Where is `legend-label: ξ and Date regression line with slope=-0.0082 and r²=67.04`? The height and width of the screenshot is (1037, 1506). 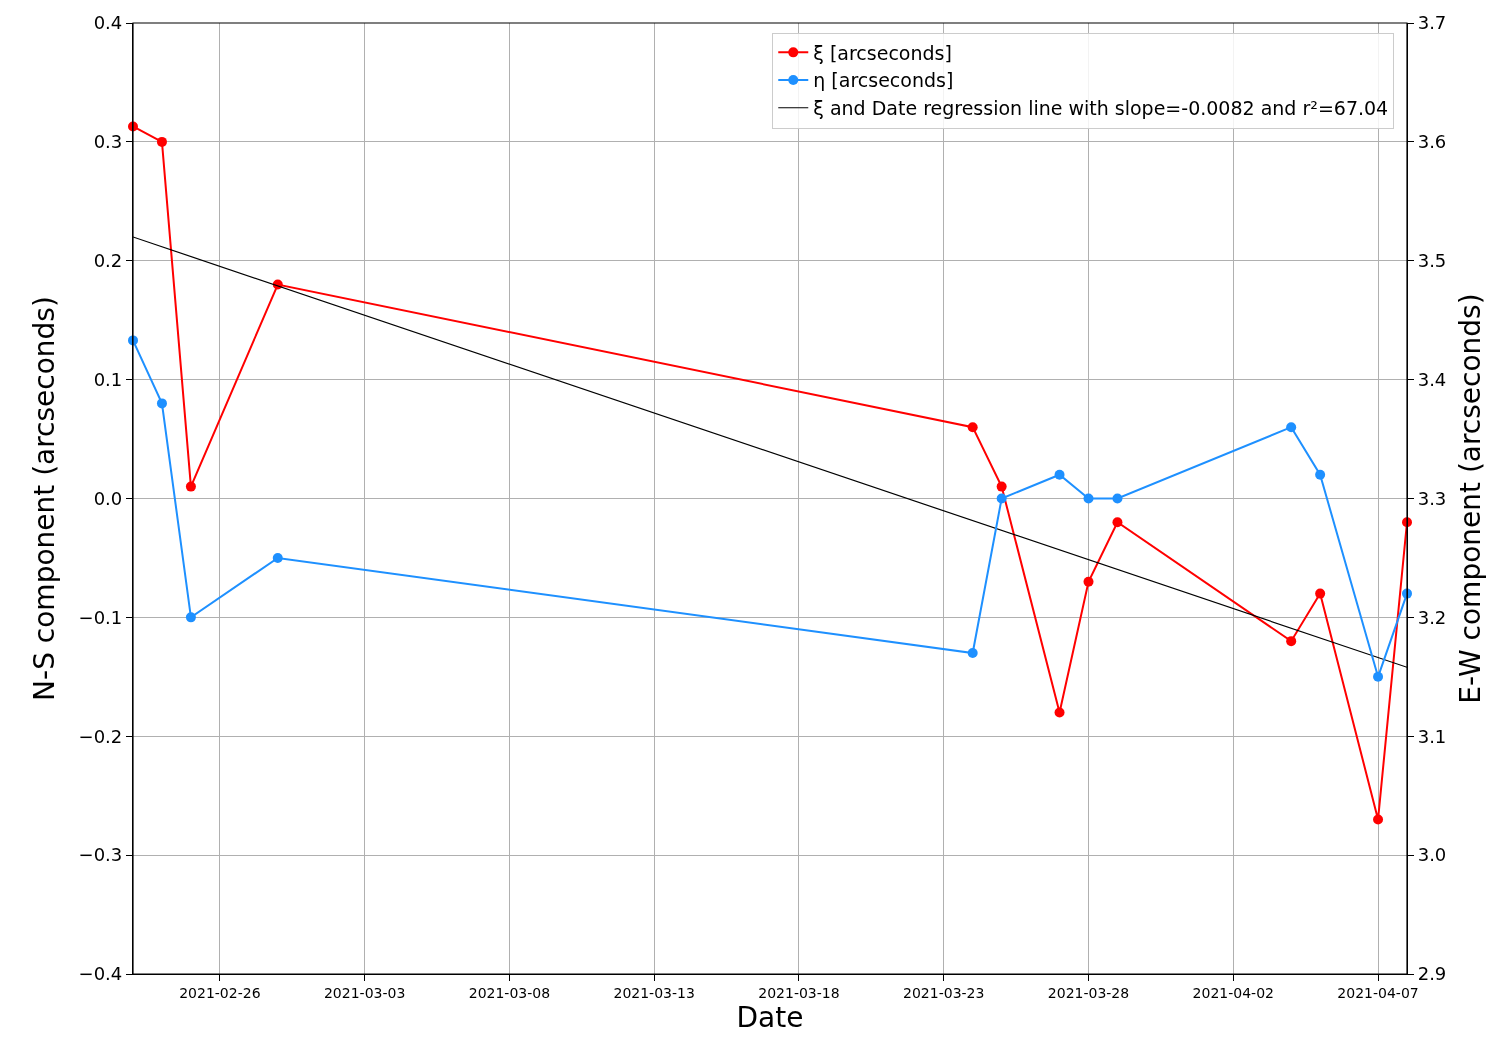 legend-label: ξ and Date regression line with slope=-0.0082 and r²=67.04 is located at coordinates (1101, 108).